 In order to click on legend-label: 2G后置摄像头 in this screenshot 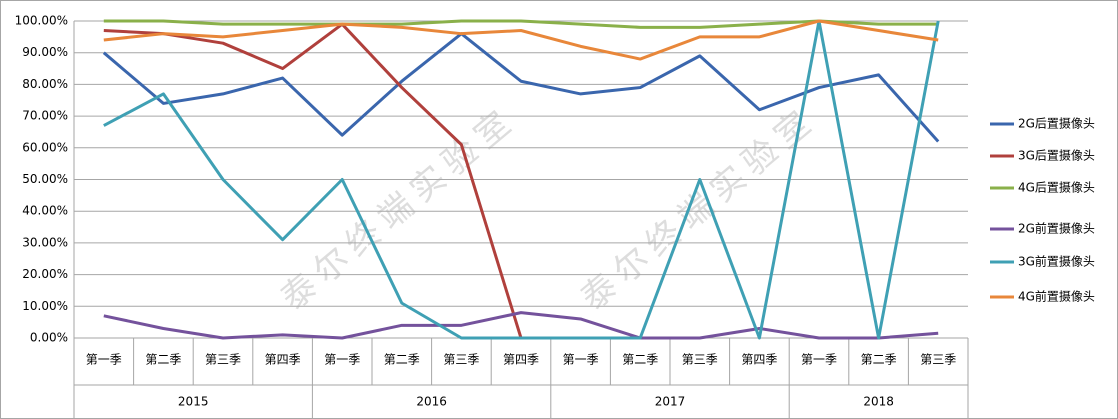, I will do `click(1056, 123)`.